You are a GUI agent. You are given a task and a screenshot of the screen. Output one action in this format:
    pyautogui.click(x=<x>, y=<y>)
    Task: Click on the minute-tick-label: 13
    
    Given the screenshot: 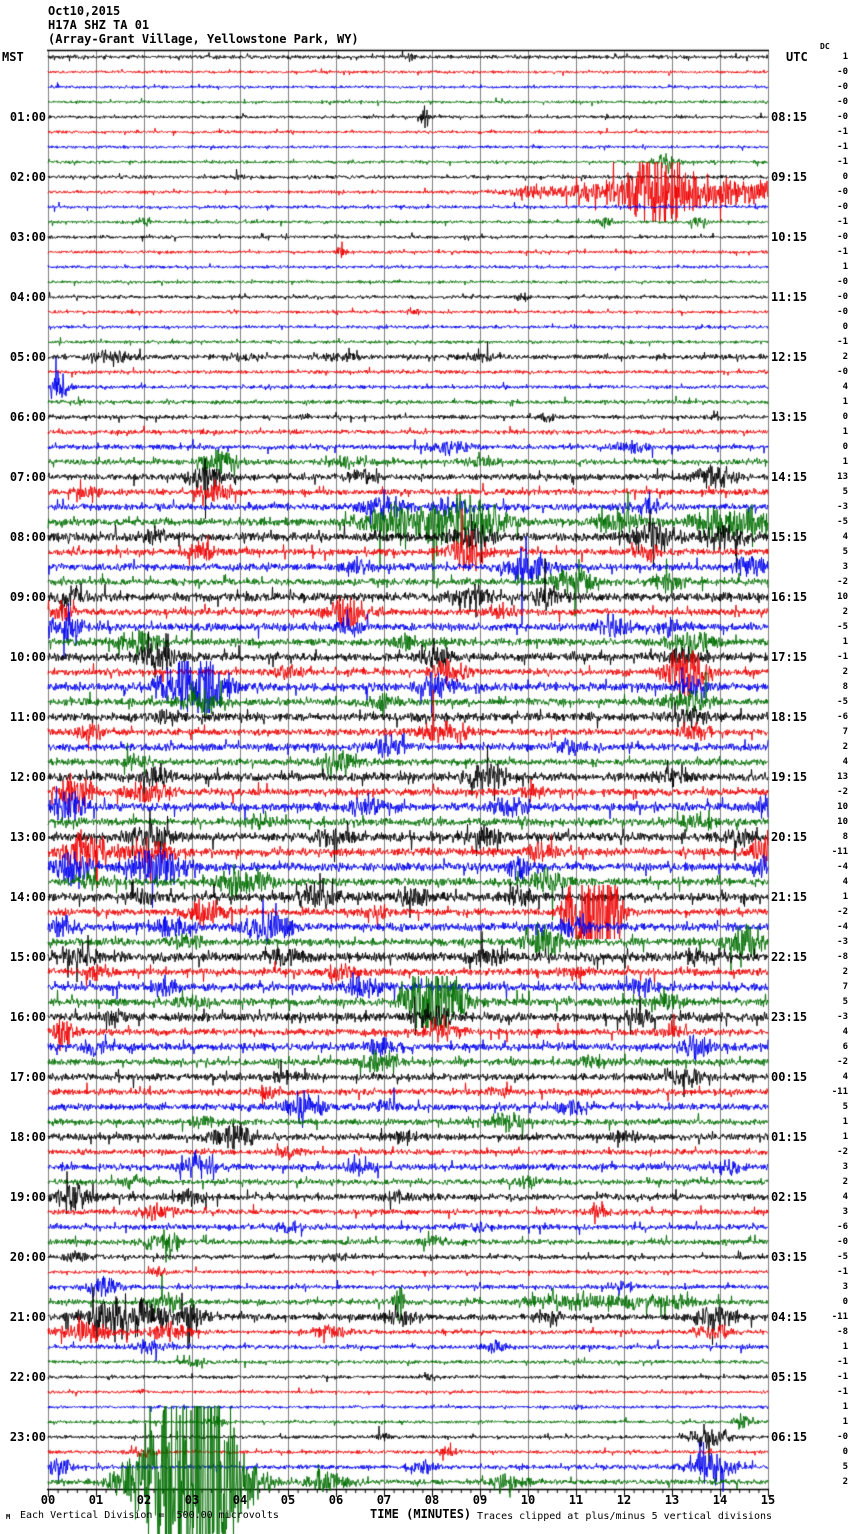 What is the action you would take?
    pyautogui.click(x=672, y=1500)
    